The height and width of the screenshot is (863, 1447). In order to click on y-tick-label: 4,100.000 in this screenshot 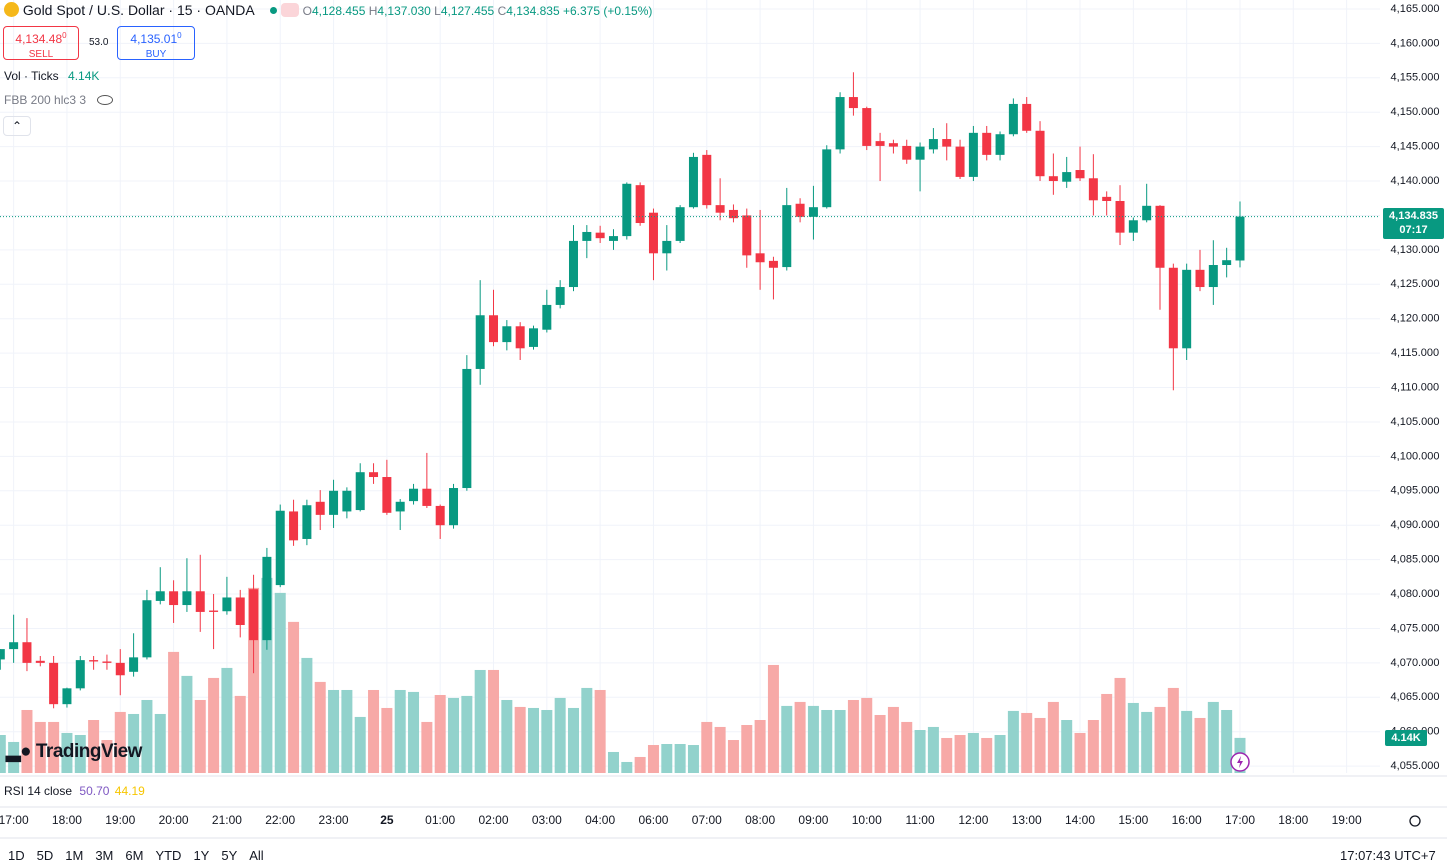, I will do `click(1415, 456)`.